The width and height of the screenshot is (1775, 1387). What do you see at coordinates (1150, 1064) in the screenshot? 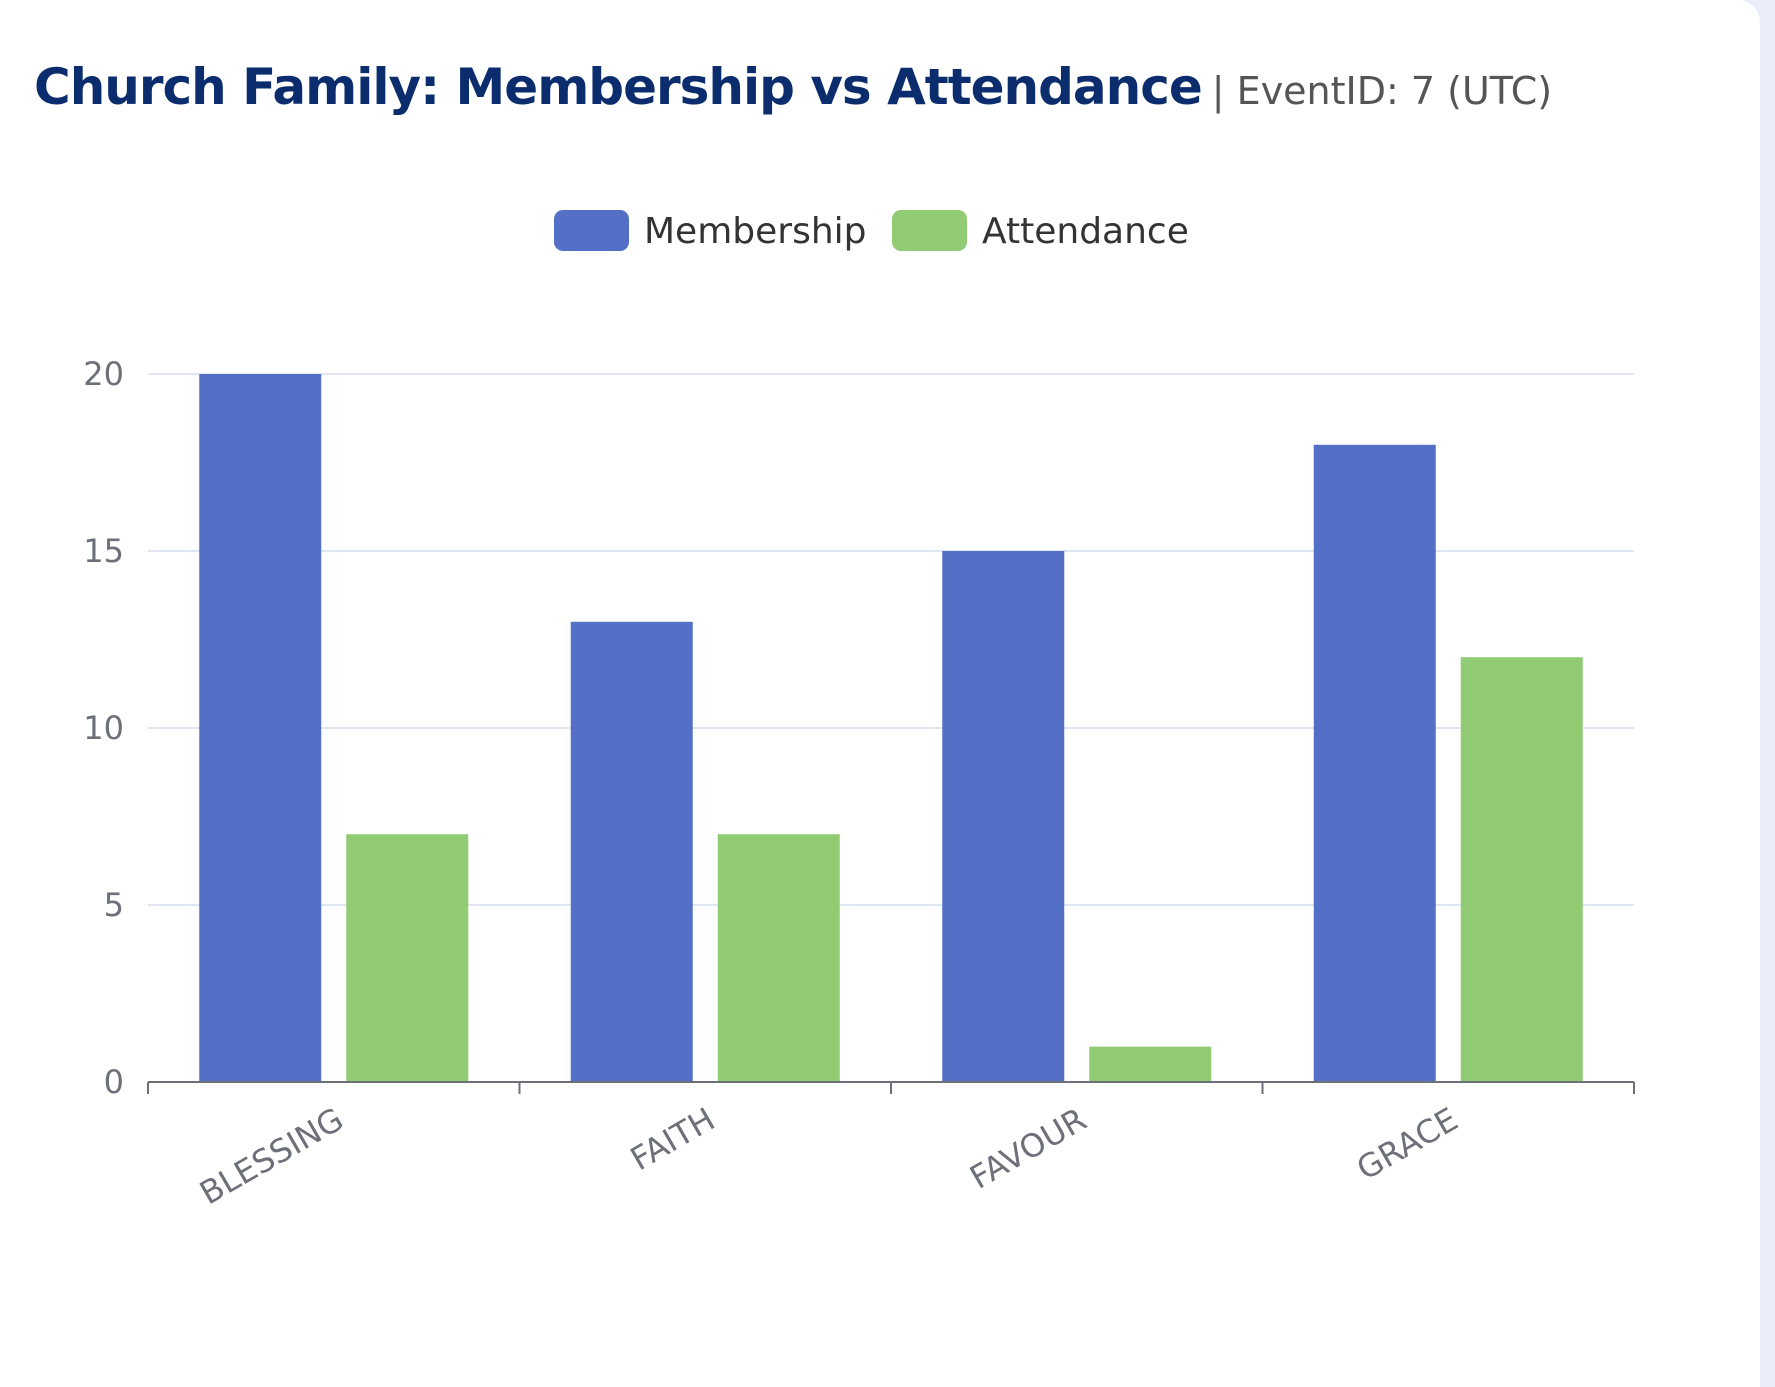
I see `bar-attendance-favour` at bounding box center [1150, 1064].